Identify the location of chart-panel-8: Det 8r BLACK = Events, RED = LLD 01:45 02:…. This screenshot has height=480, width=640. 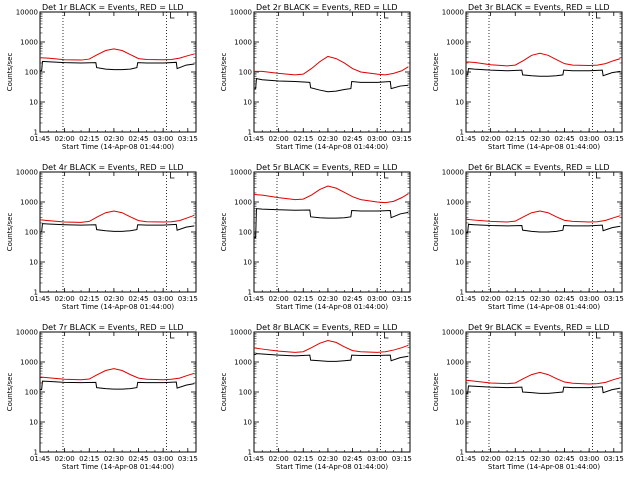
(316, 397).